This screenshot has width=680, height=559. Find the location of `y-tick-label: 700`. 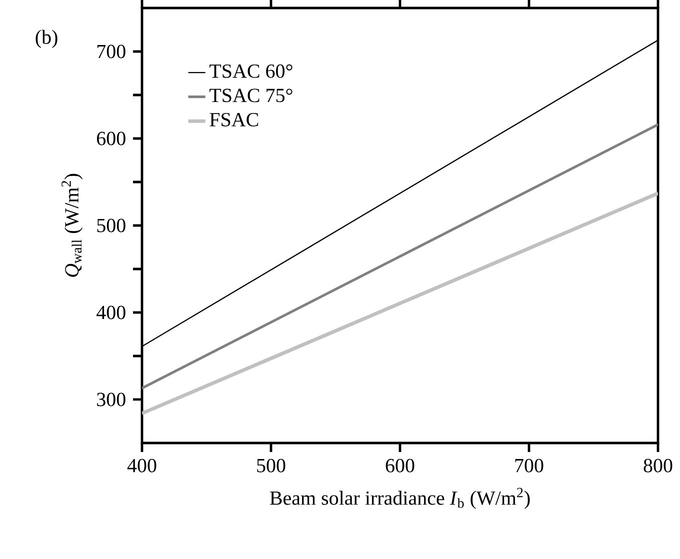

y-tick-label: 700 is located at coordinates (111, 51).